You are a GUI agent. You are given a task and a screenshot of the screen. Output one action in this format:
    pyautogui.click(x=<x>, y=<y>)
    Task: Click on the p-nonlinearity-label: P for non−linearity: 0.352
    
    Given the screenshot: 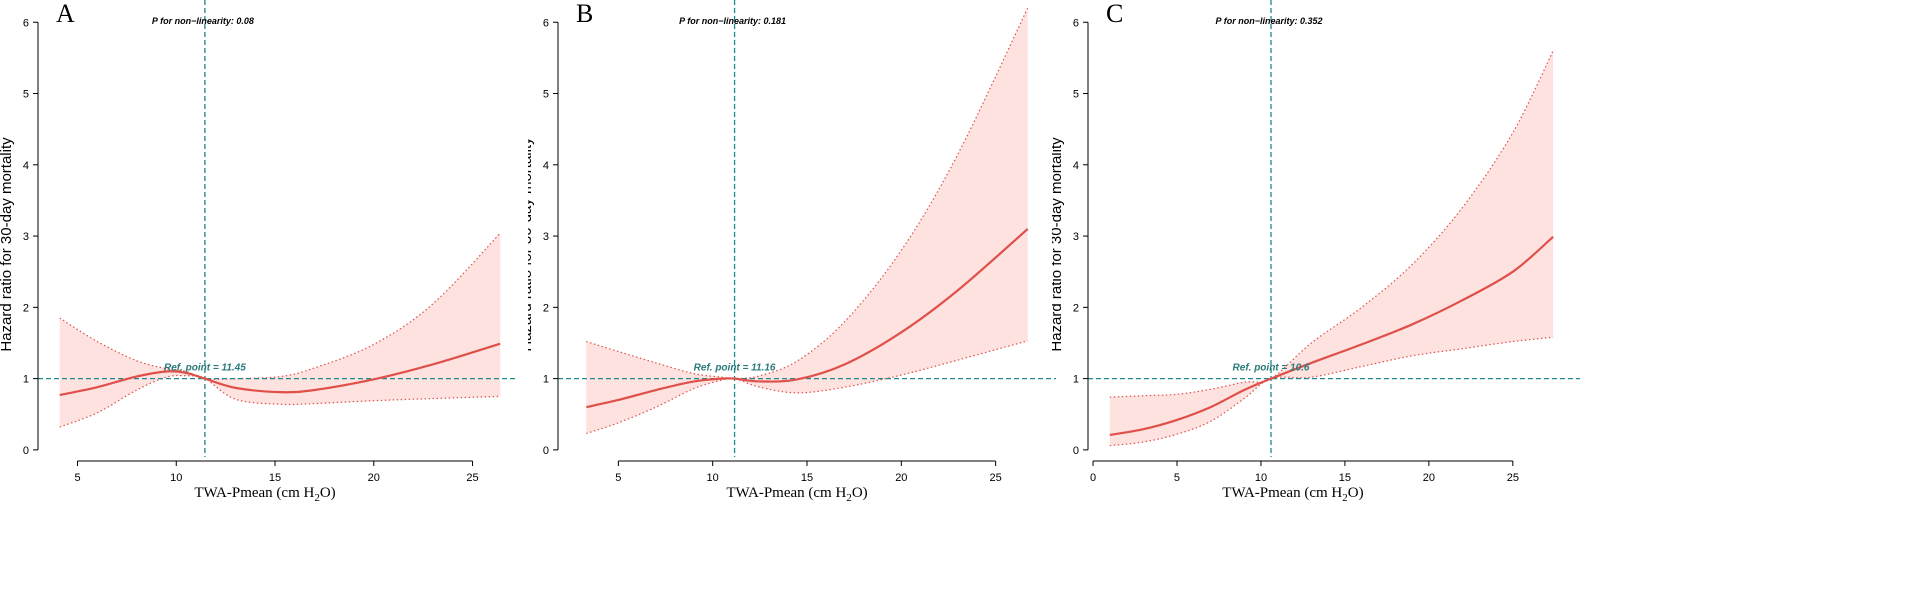 What is the action you would take?
    pyautogui.click(x=1269, y=21)
    